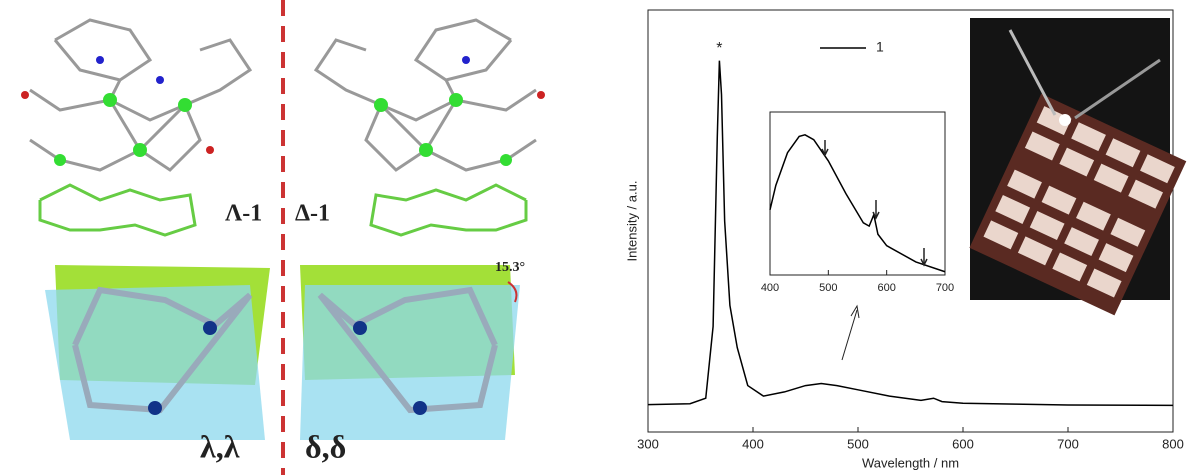 Image resolution: width=1200 pixels, height=475 pixels. What do you see at coordinates (325, 446) in the screenshot?
I see `conformation-label: δ,δ` at bounding box center [325, 446].